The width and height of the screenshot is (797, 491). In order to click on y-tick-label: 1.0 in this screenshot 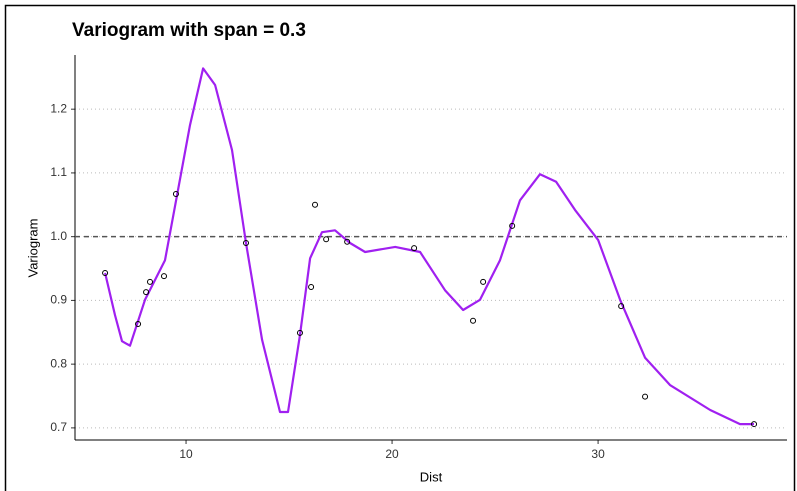, I will do `click(58, 236)`.